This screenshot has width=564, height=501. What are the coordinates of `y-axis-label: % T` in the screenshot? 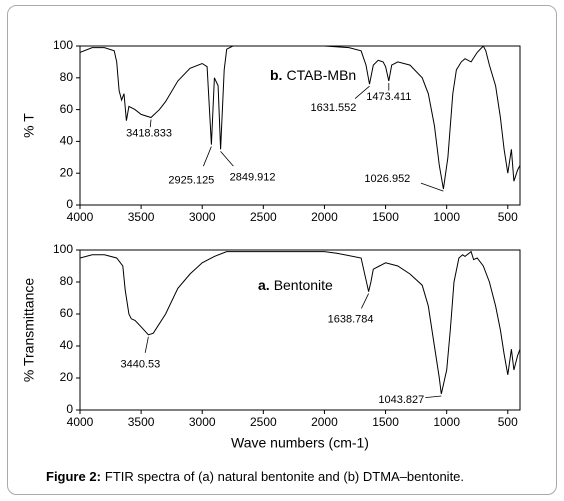 It's located at (29, 125).